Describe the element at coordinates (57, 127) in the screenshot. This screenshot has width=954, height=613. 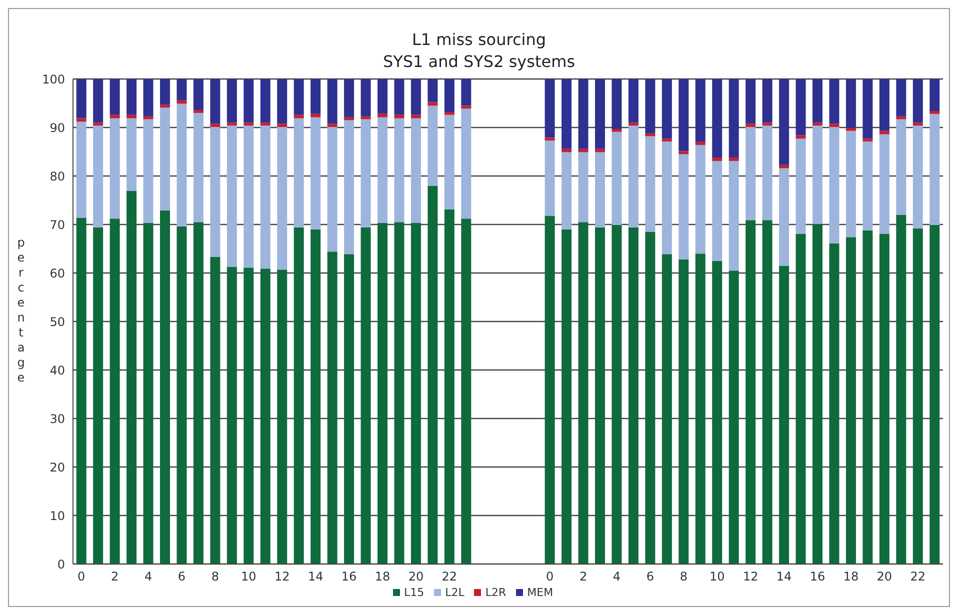
I see `y-tick-label: 90` at that location.